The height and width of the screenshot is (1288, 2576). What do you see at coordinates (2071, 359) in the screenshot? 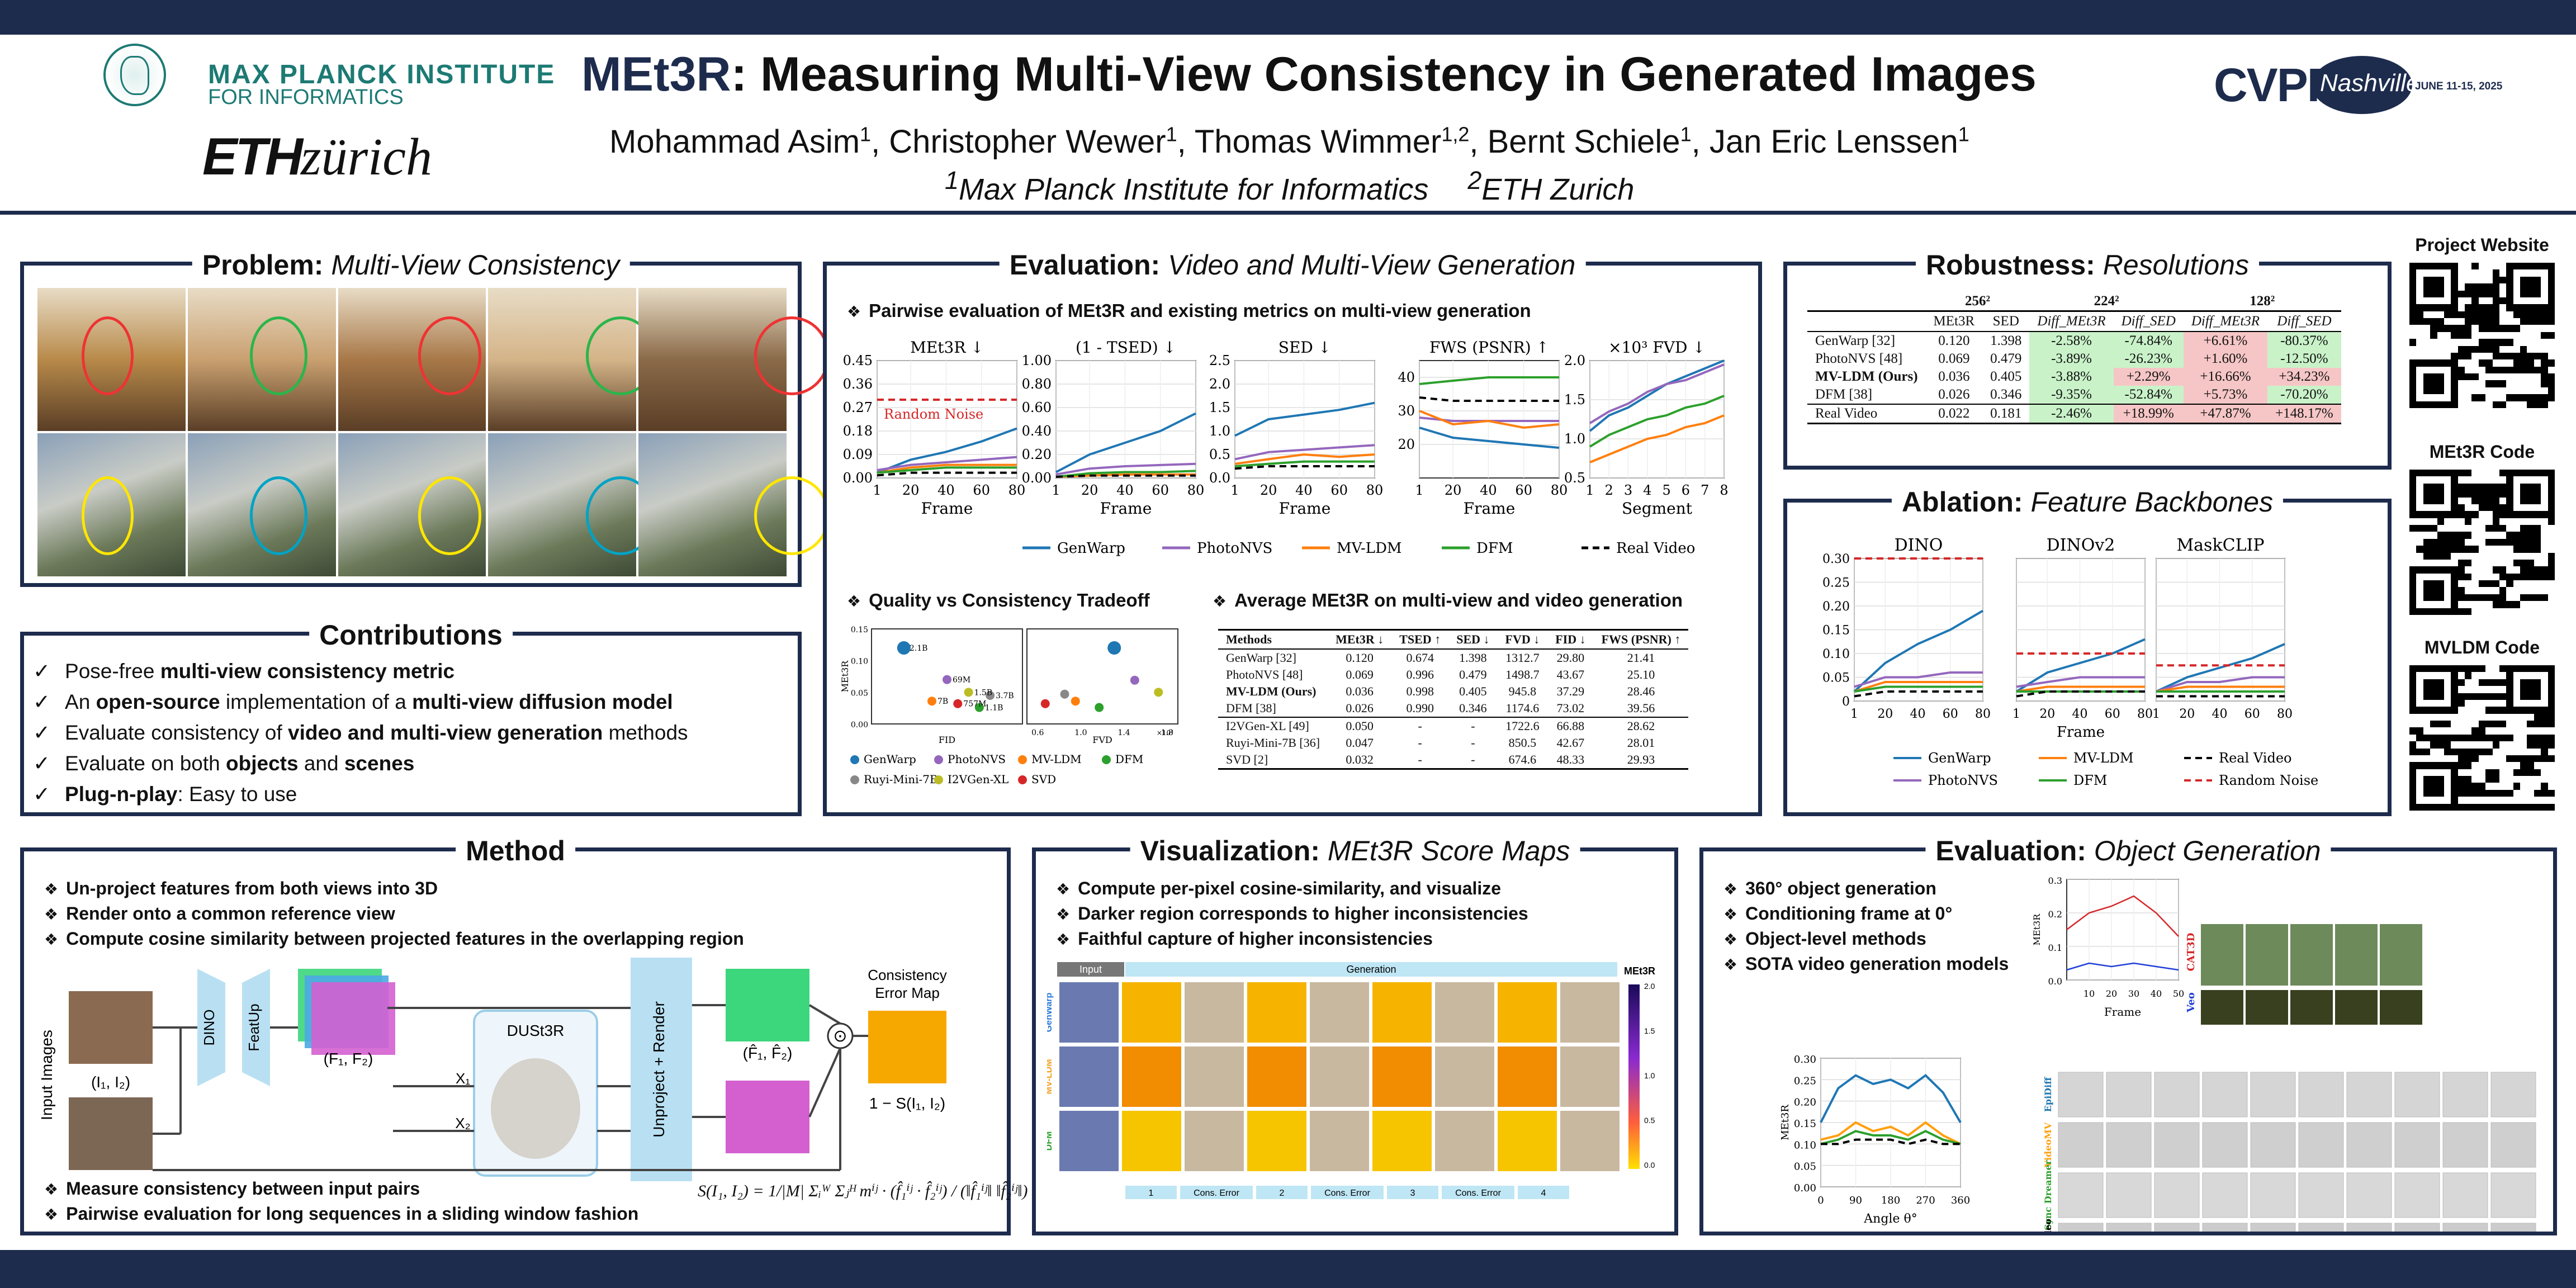
I see `table-cell: -3.89%` at bounding box center [2071, 359].